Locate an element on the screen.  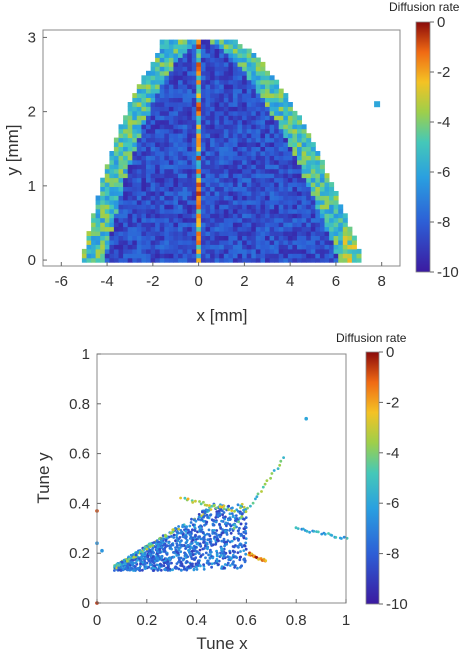
chart-2-x-tick-label: 0.4 is located at coordinates (196, 620).